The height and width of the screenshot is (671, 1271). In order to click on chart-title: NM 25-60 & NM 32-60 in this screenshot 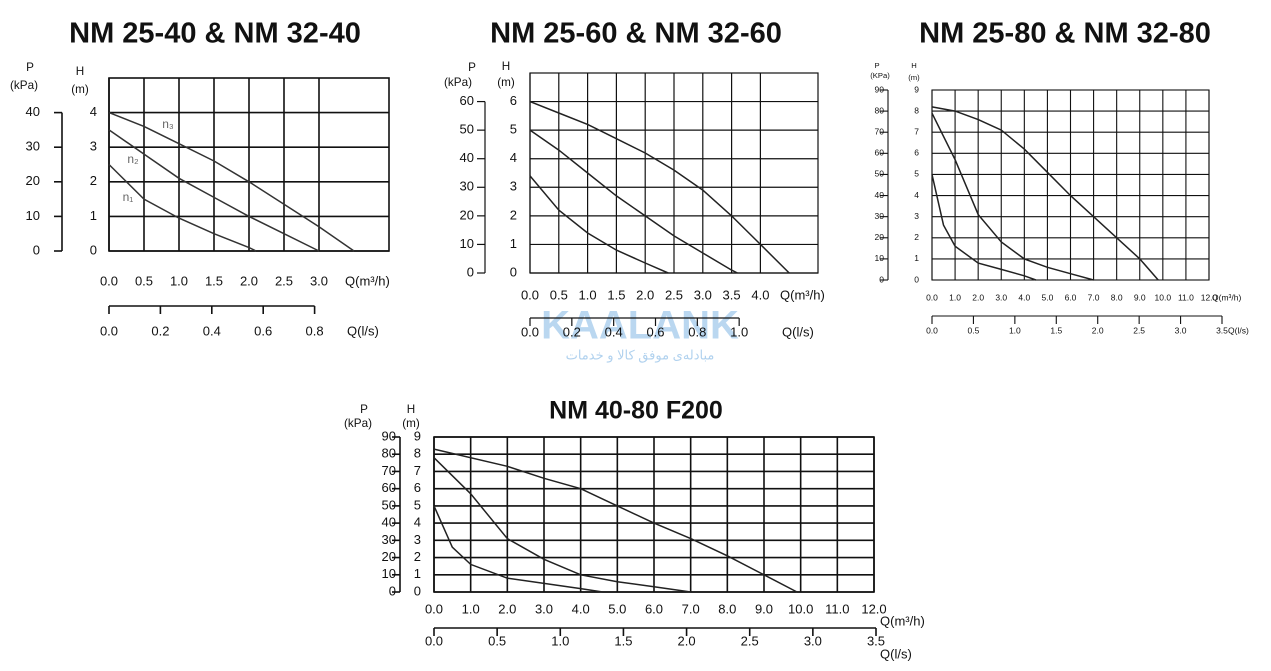, I will do `click(636, 34)`.